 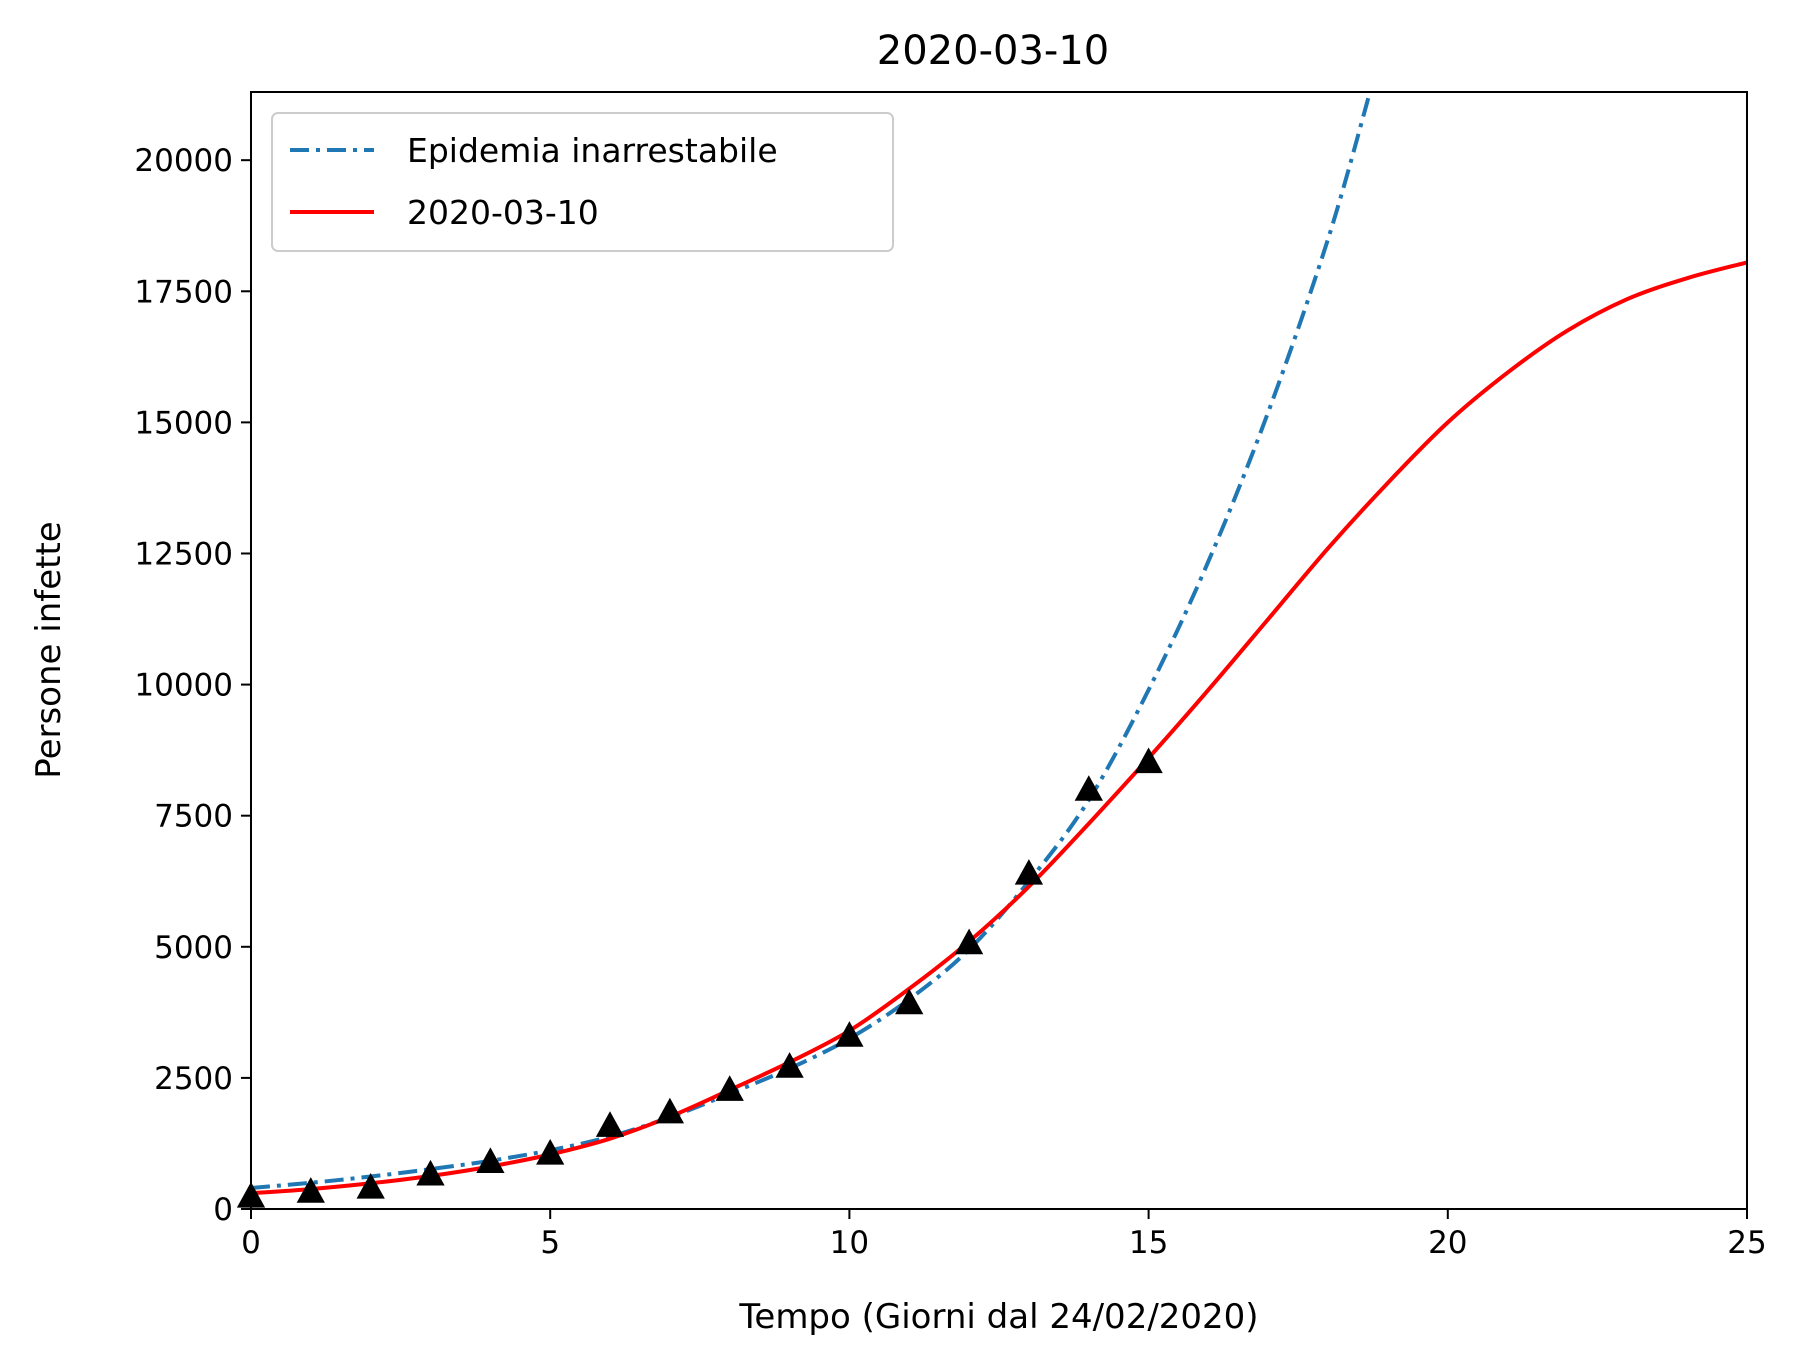 I want to click on legend-box, so click(x=582, y=182).